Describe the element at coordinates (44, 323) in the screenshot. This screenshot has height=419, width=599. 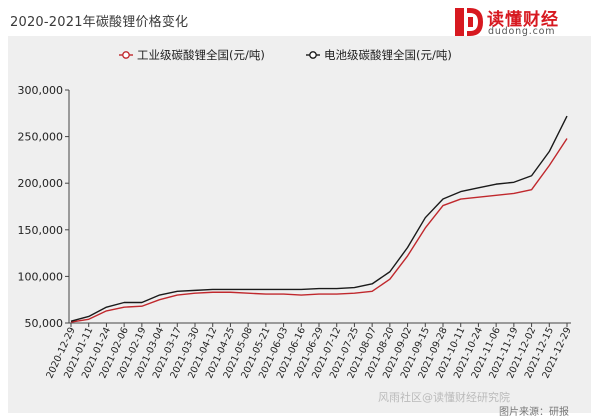
I see `y-tick-label: 50,000` at that location.